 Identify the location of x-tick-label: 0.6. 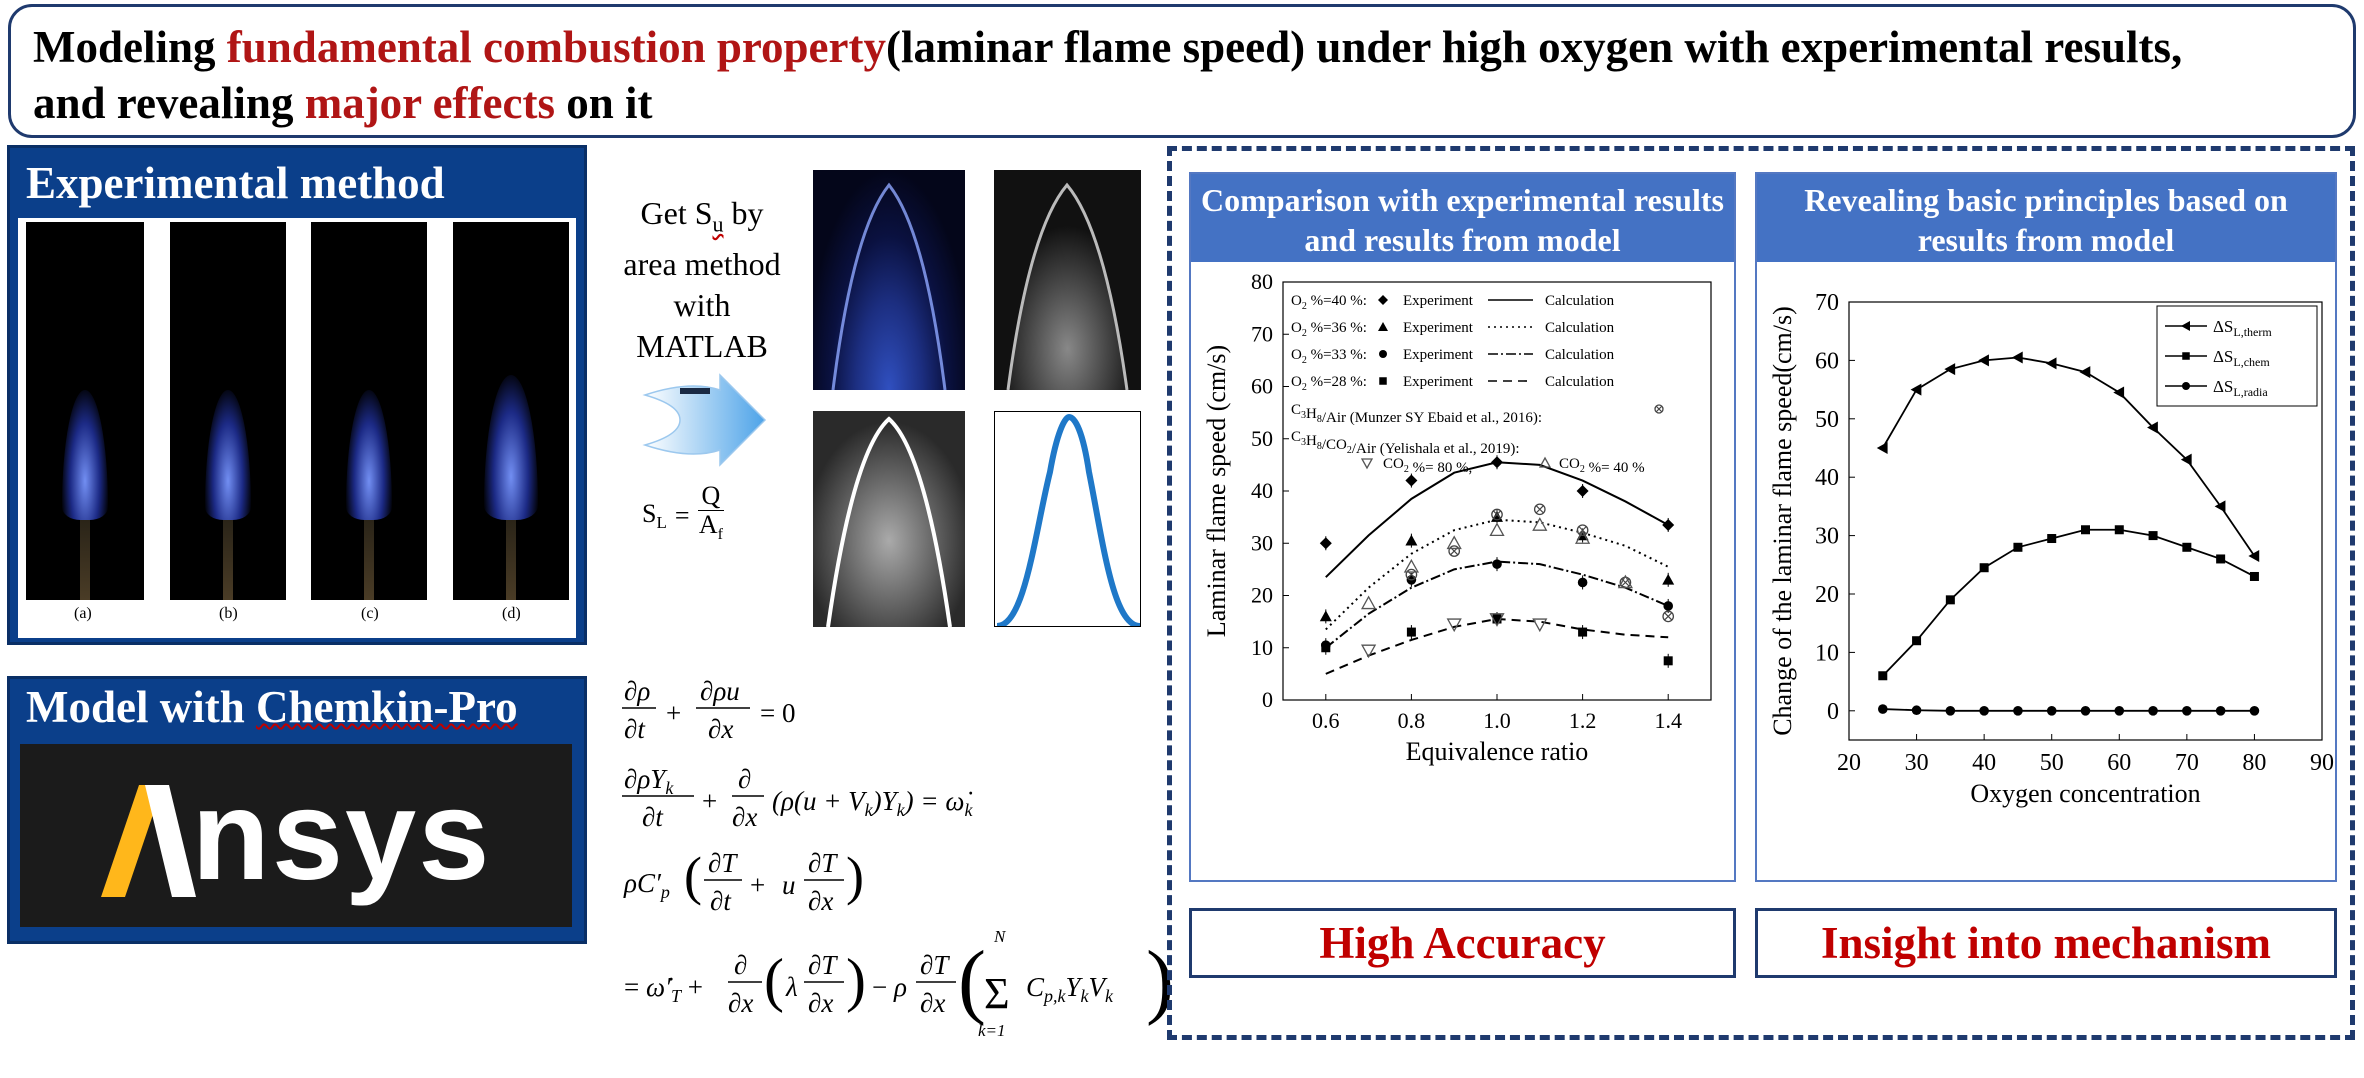
(1326, 720).